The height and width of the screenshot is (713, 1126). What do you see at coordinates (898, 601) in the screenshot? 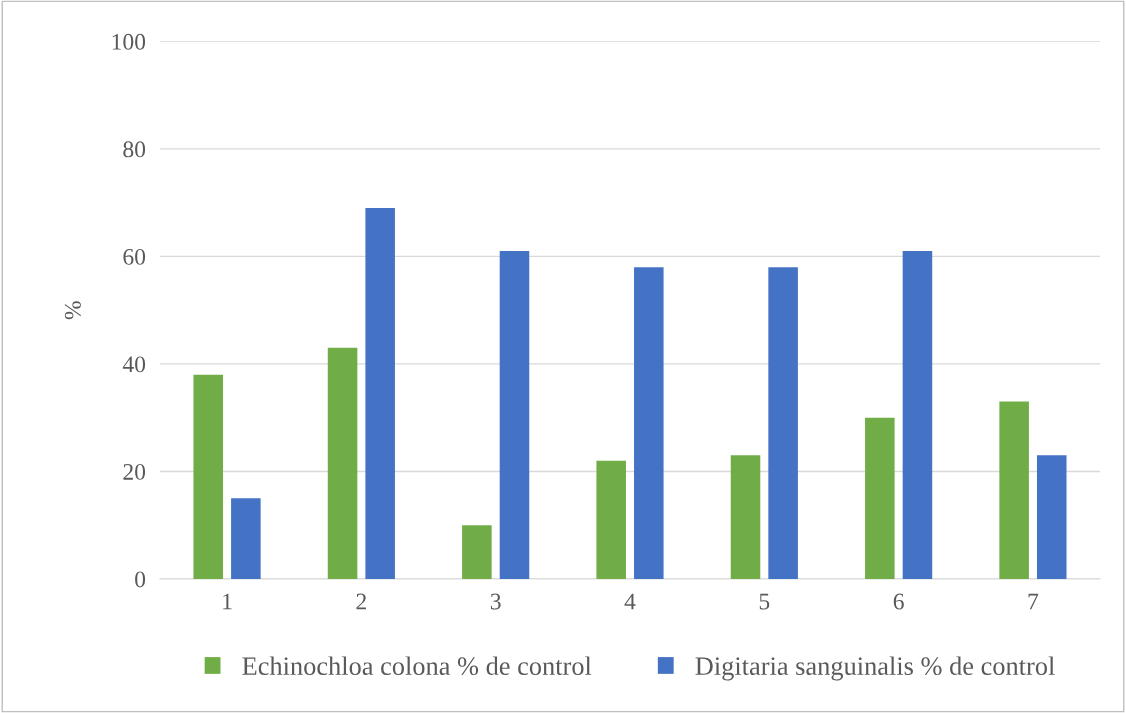
I see `x-tick-label: 6` at bounding box center [898, 601].